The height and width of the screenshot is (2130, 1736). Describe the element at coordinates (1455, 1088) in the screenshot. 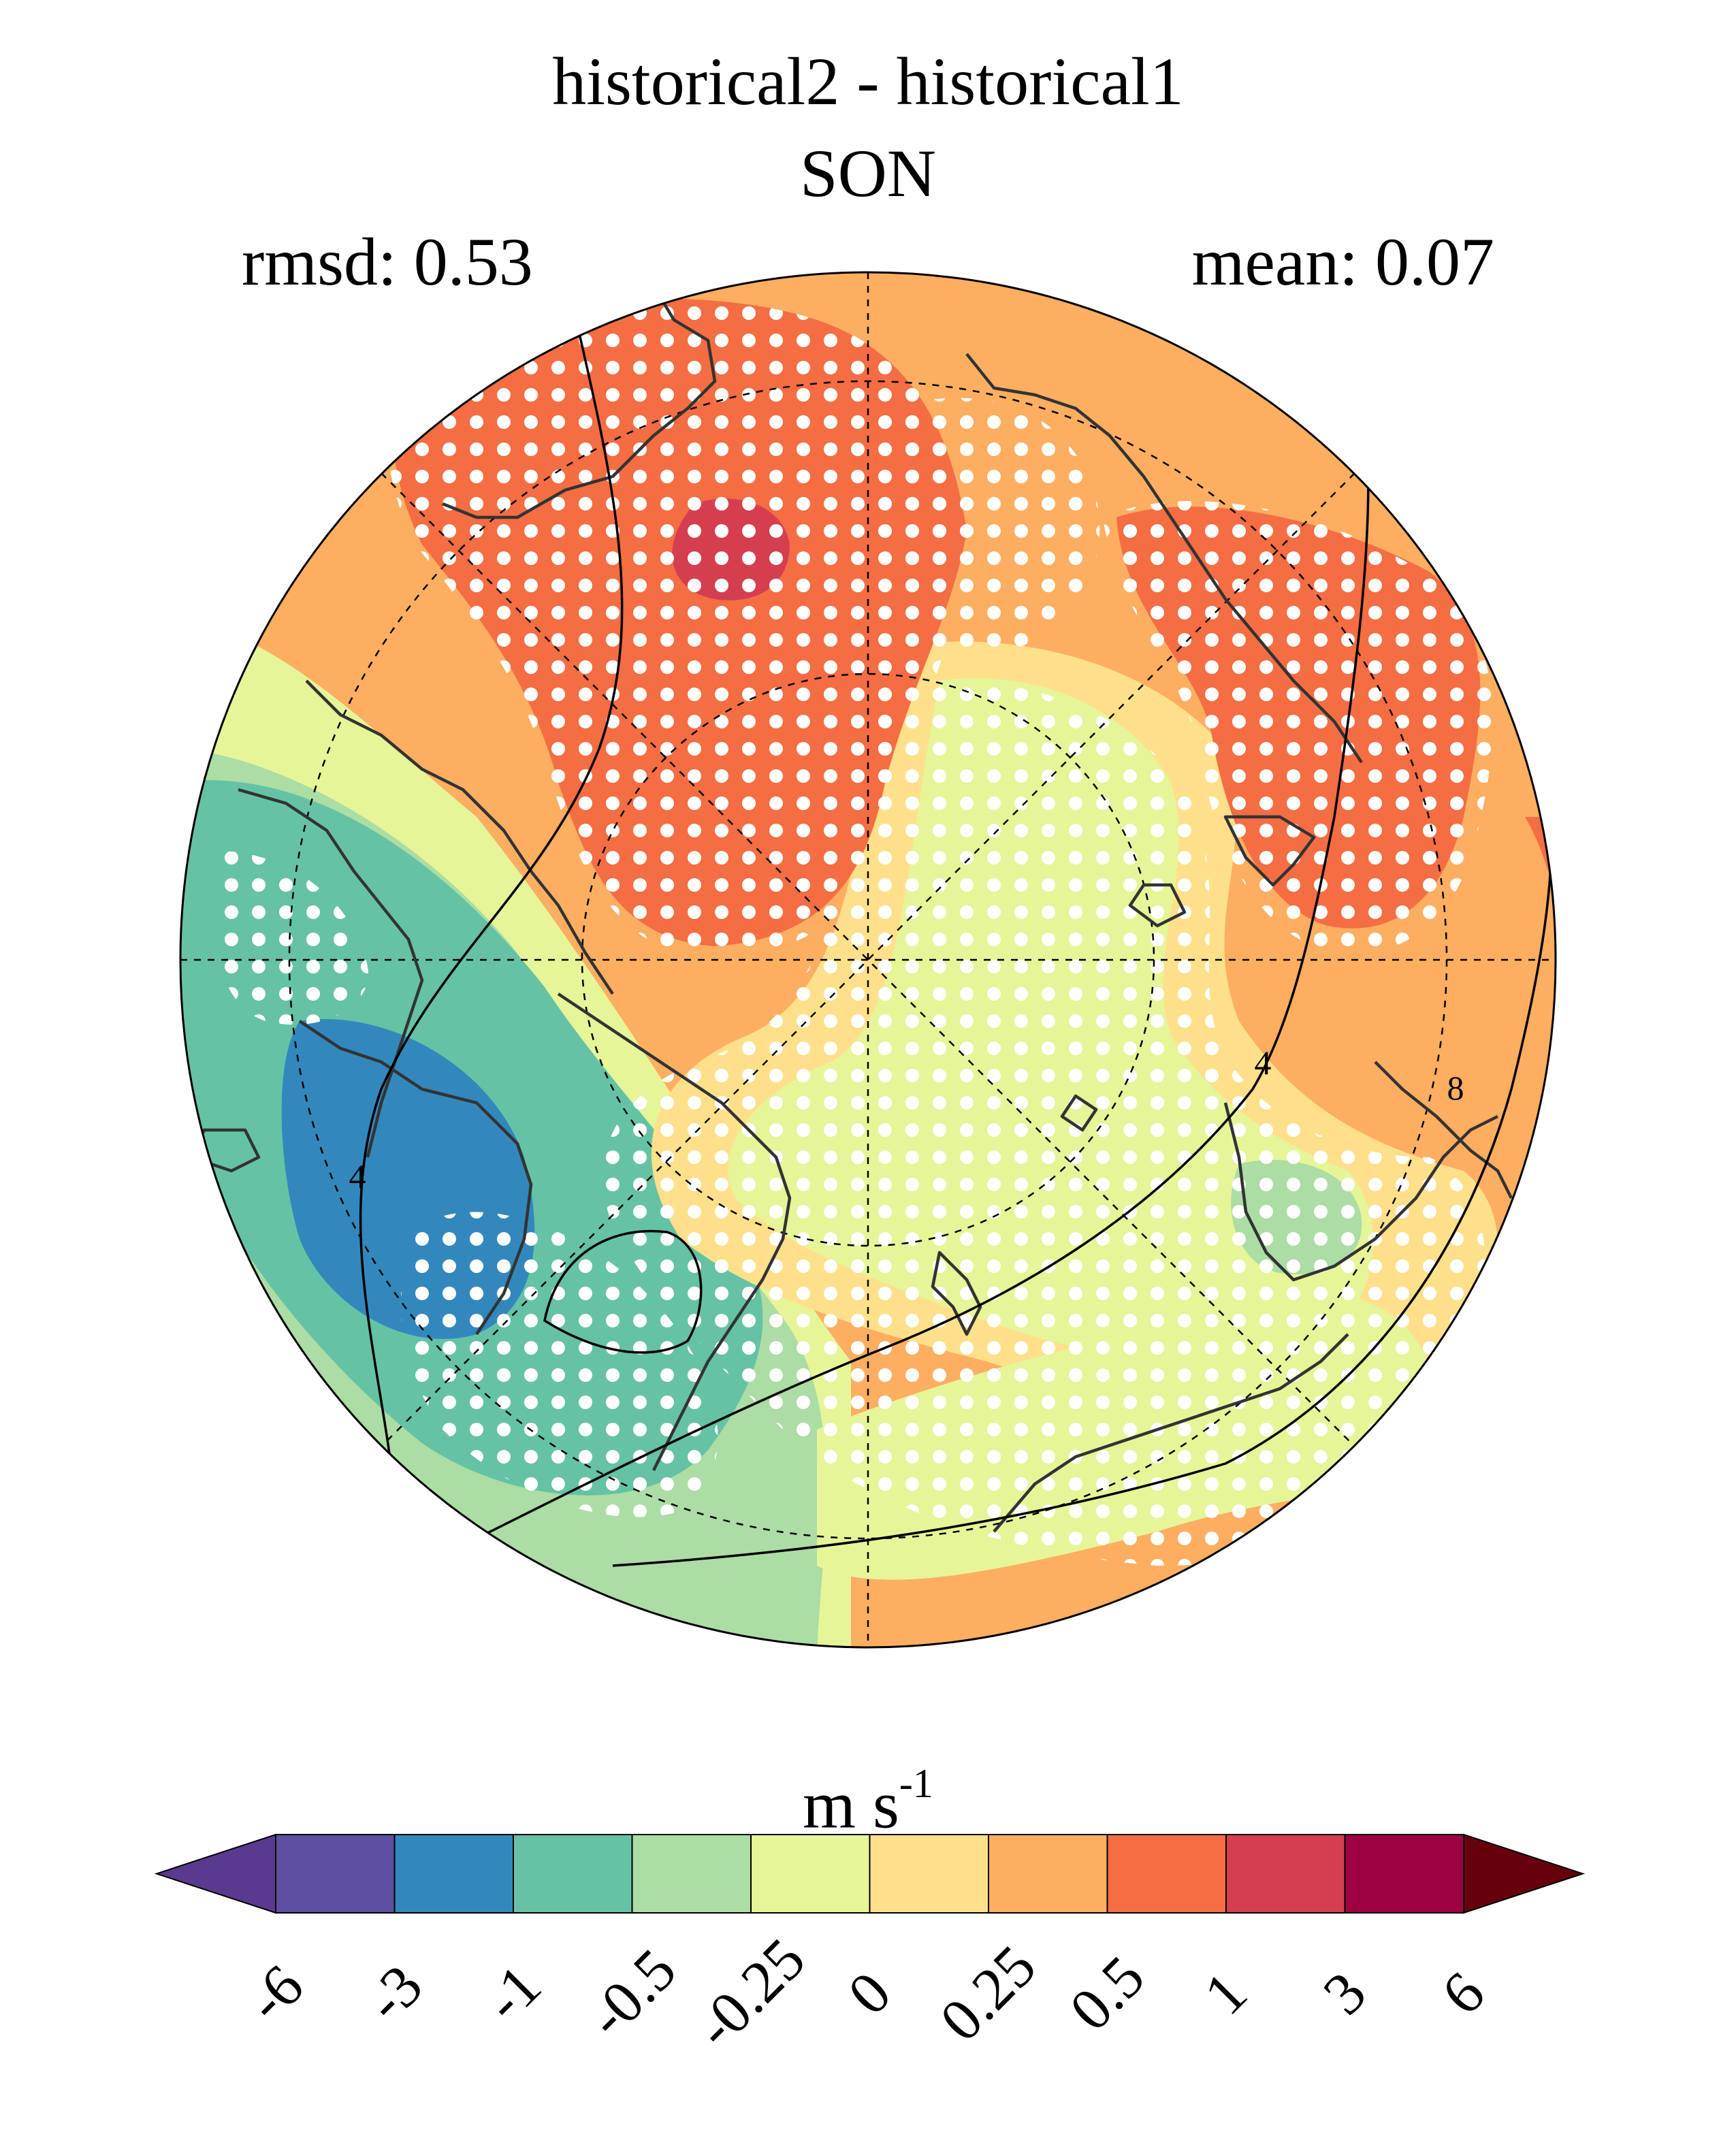

I see `contour-label-far-east: 8` at that location.